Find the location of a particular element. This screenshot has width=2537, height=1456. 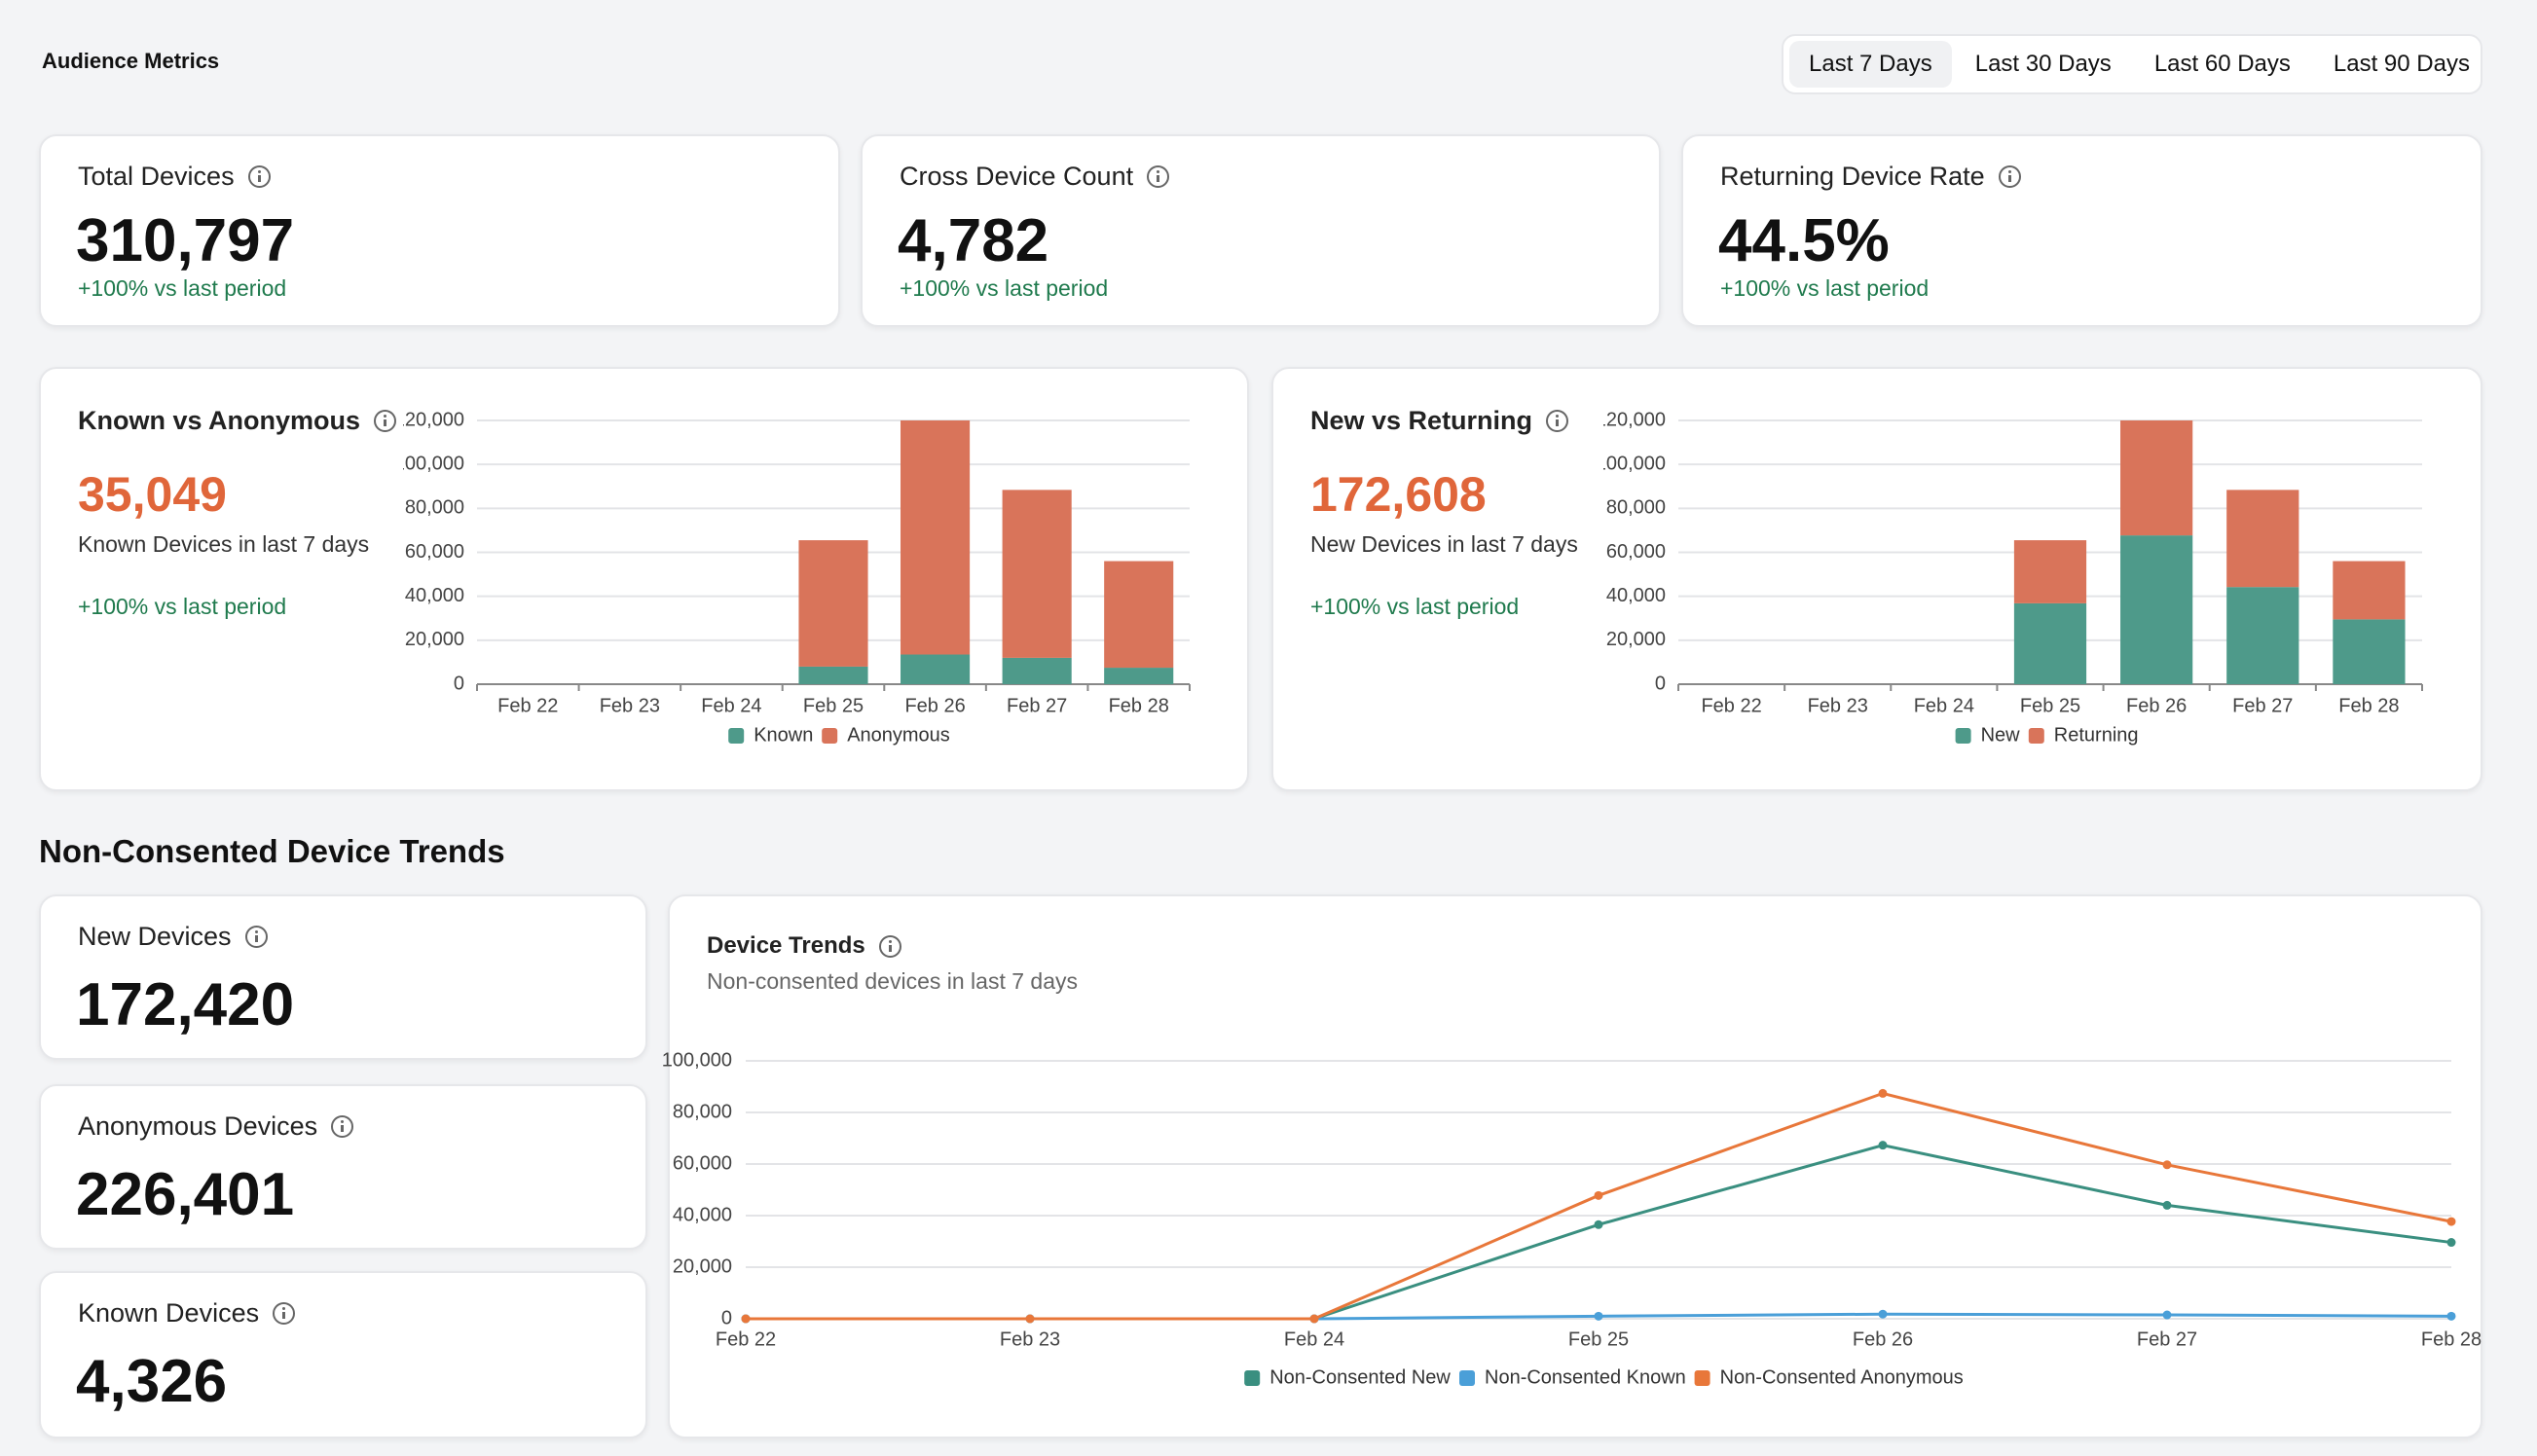

stat-value: 4,326 is located at coordinates (152, 1381).